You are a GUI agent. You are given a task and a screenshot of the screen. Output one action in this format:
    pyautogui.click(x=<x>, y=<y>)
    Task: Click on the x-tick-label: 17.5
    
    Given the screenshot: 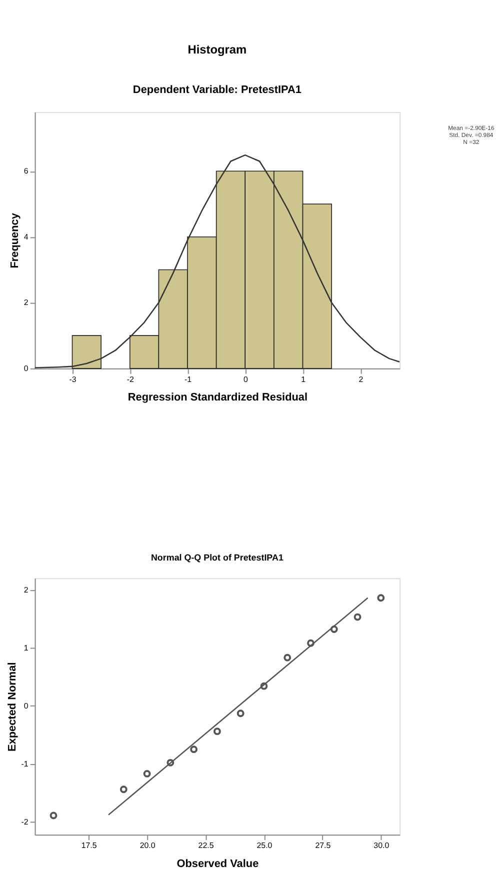 What is the action you would take?
    pyautogui.click(x=89, y=845)
    